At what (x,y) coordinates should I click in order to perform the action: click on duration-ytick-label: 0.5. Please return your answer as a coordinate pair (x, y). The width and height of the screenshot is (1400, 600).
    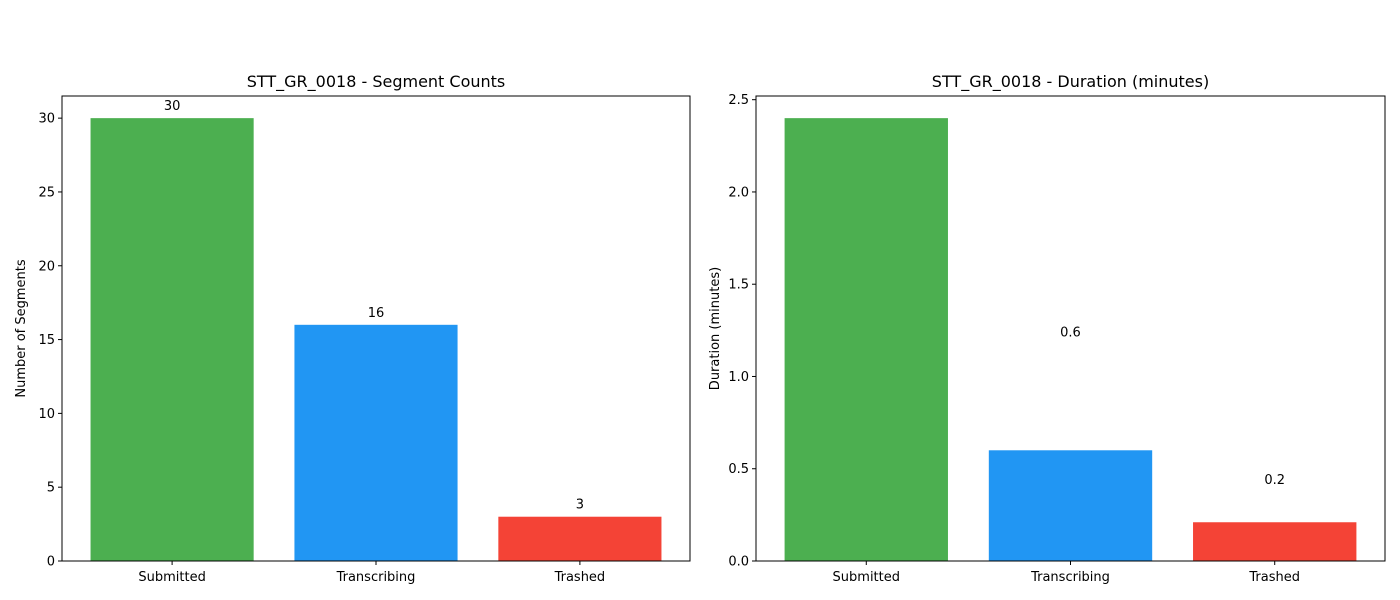
    Looking at the image, I should click on (738, 469).